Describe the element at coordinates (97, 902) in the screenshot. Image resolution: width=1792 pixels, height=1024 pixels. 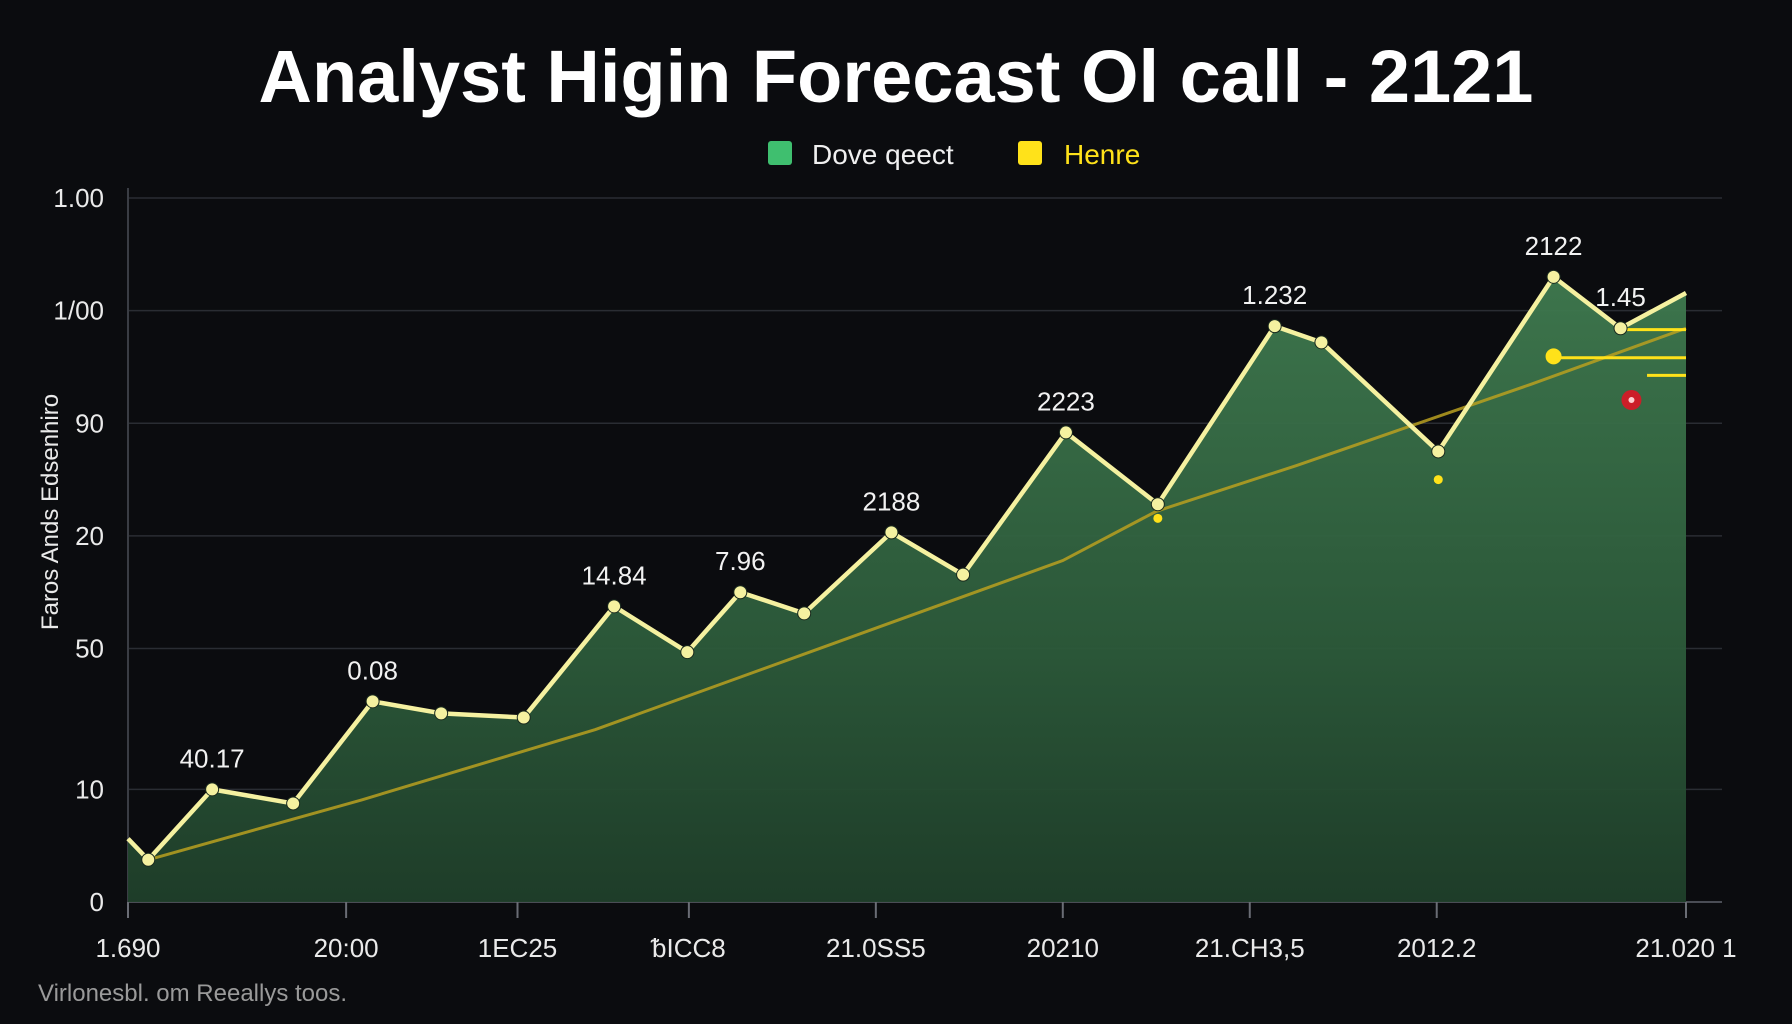
I see `y-tick-label: 0` at that location.